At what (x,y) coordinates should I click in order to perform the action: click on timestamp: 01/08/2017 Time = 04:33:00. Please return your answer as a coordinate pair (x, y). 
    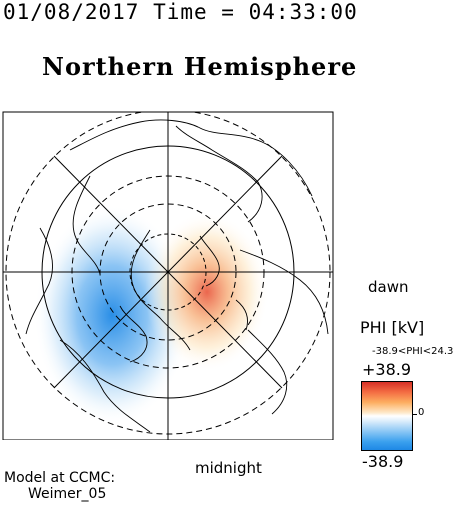
    Looking at the image, I should click on (180, 12).